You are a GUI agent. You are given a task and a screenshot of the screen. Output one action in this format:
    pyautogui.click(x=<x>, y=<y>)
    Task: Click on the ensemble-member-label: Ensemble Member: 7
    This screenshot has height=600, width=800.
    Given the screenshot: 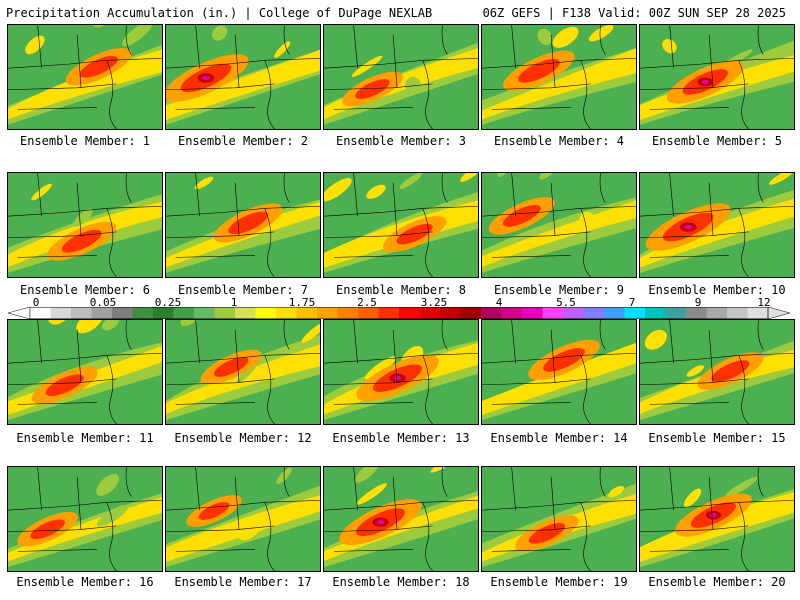 What is the action you would take?
    pyautogui.click(x=243, y=290)
    